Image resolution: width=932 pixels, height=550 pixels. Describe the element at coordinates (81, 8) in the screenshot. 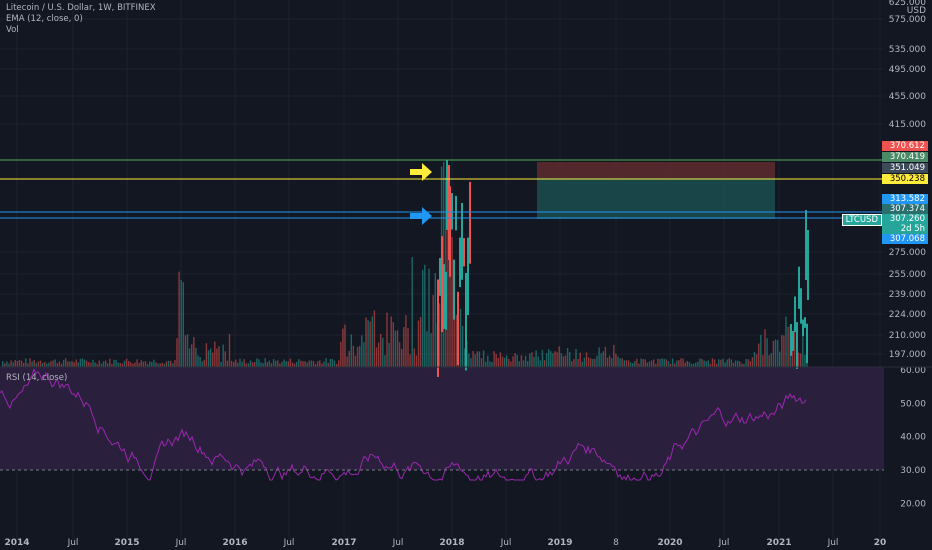

I see `symbol-title: Litecoin / U.S. Dollar, 1W, BITFINEX` at that location.